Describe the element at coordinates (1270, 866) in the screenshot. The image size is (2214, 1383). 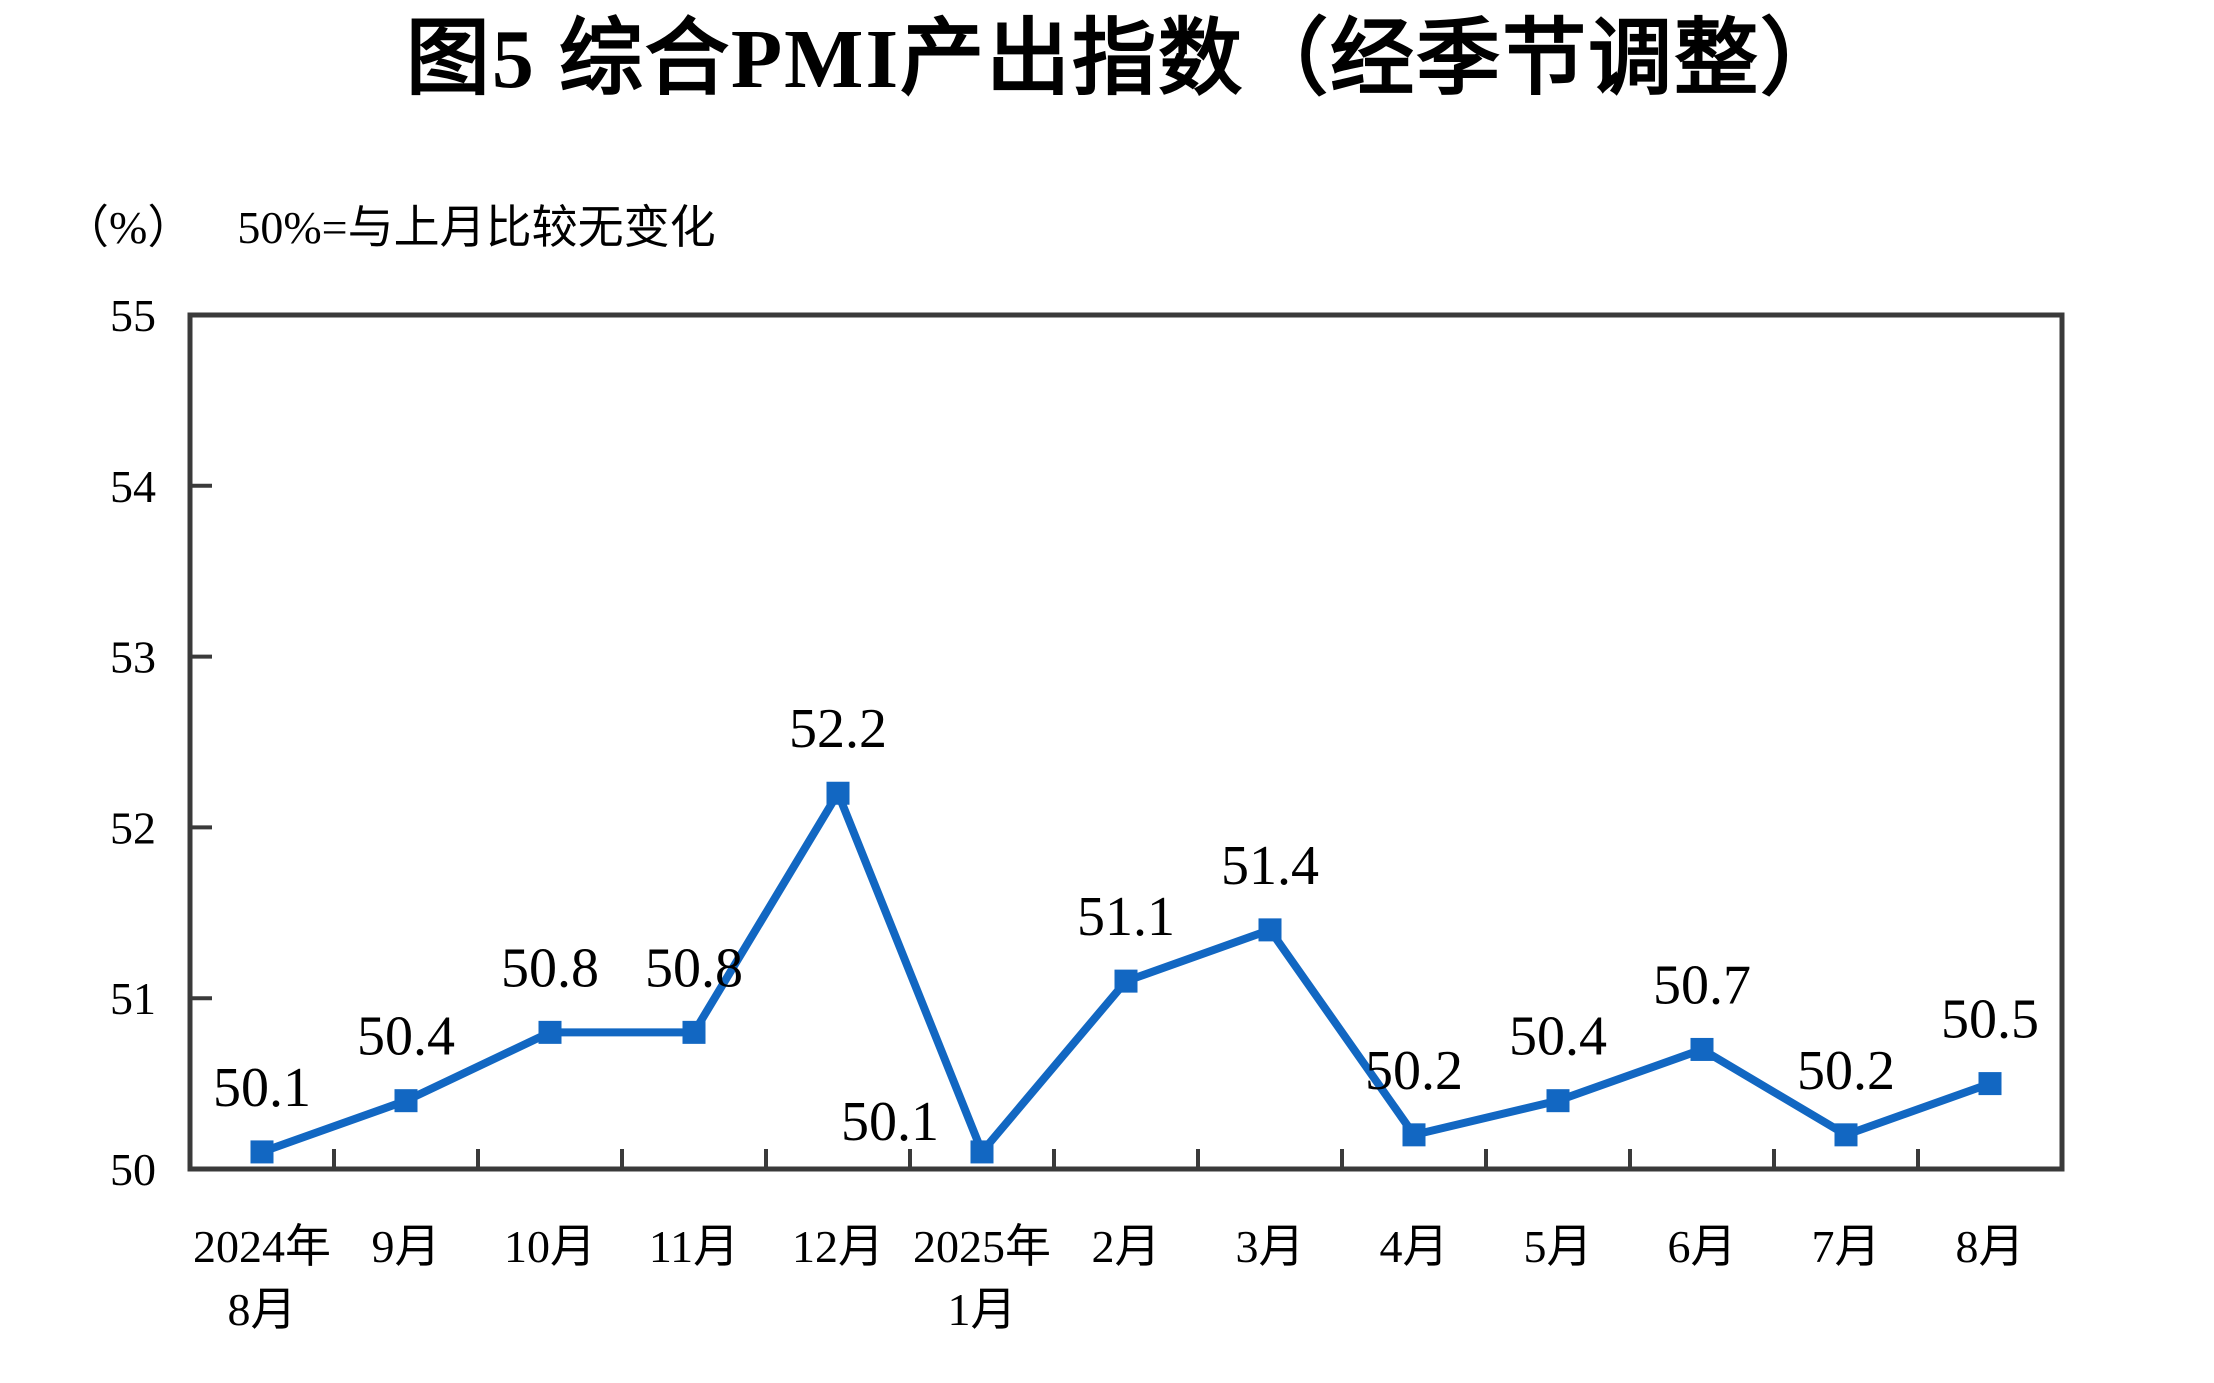
I see `data-point-label: 51.4` at that location.